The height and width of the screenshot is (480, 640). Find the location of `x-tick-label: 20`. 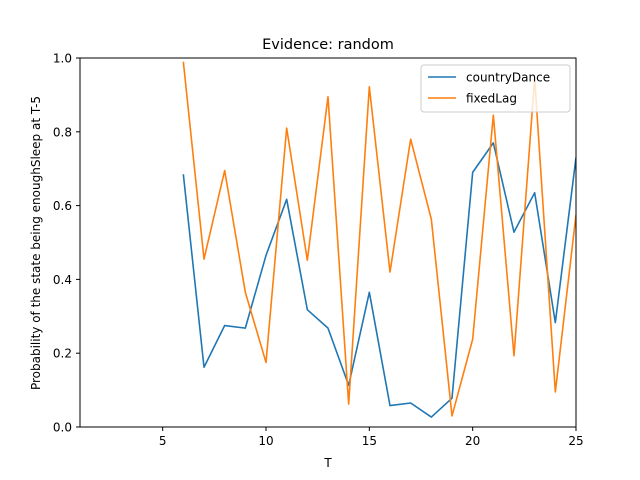

x-tick-label: 20 is located at coordinates (472, 441).